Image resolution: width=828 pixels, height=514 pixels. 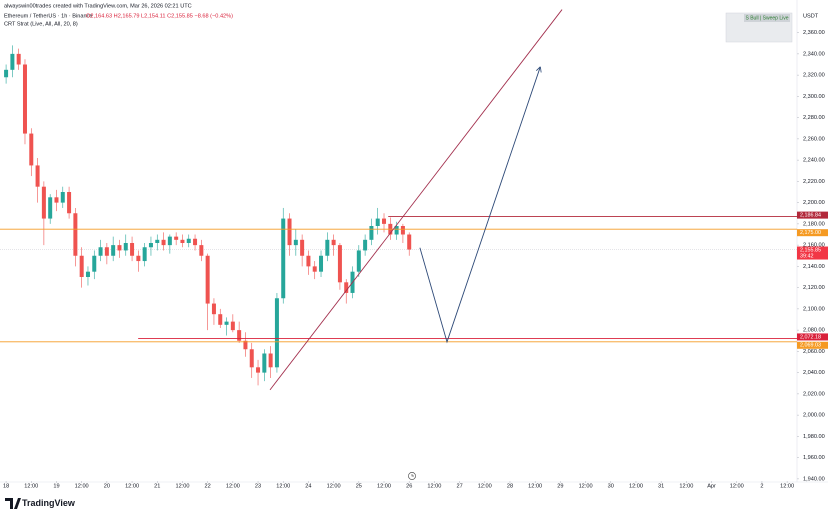 I want to click on x-tick-label: 29, so click(x=560, y=486).